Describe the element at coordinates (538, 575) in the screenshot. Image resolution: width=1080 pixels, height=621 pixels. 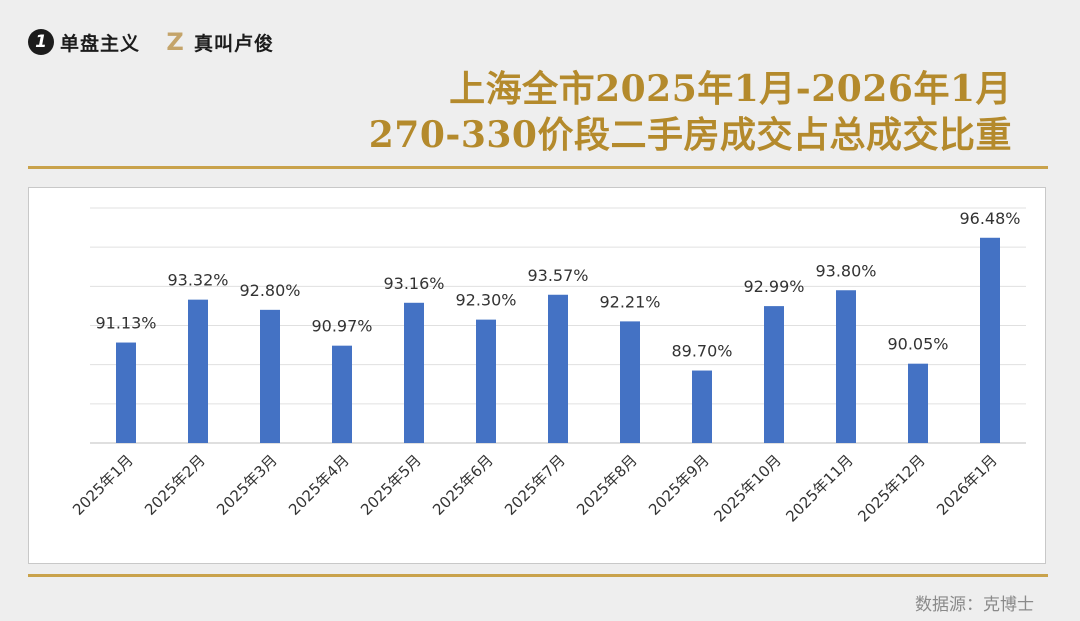
I see `bottom-divider` at that location.